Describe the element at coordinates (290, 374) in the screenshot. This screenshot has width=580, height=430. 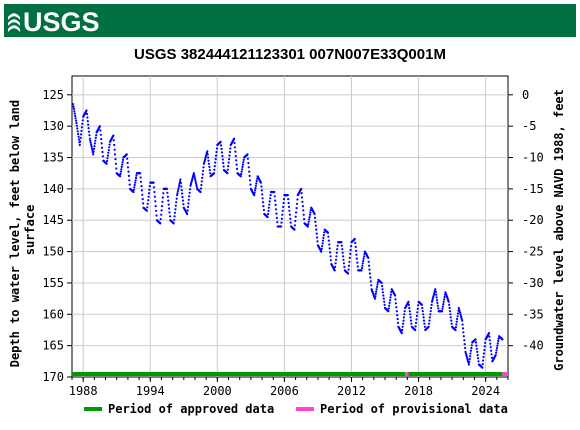
I see `period-bar` at that location.